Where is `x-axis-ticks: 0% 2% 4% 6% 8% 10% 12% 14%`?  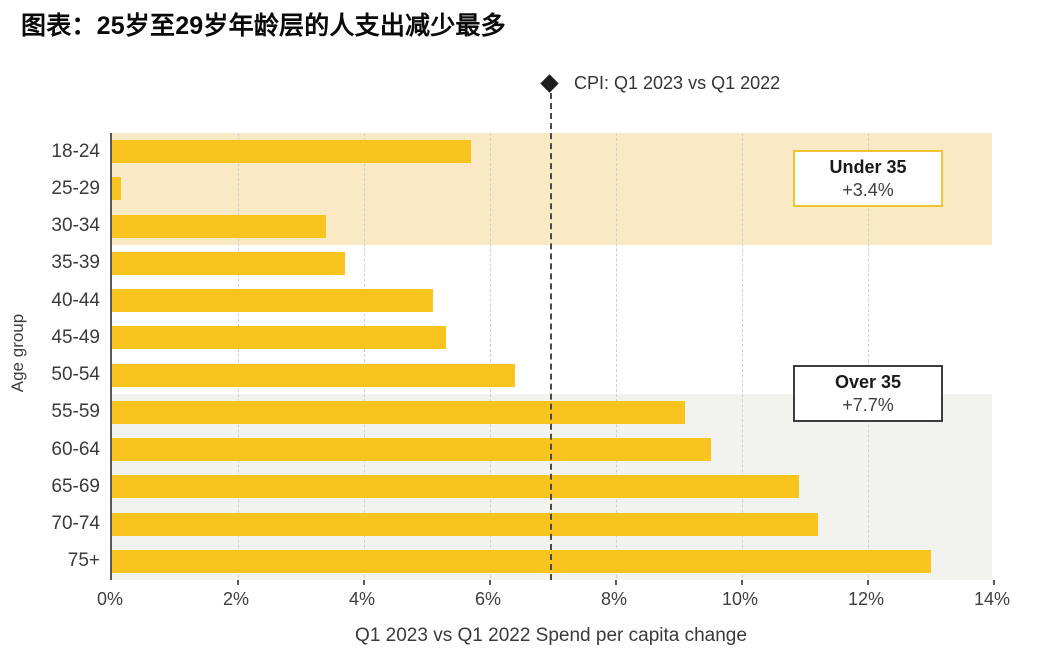 x-axis-ticks: 0% 2% 4% 6% 8% 10% 12% 14% is located at coordinates (528, 600).